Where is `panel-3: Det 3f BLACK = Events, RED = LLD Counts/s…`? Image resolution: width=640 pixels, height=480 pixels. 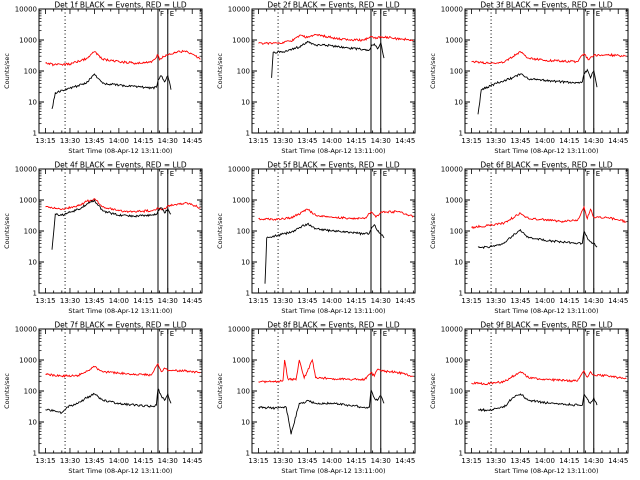
panel-3: Det 3f BLACK = Events, RED = LLD Counts/s… is located at coordinates (529, 78).